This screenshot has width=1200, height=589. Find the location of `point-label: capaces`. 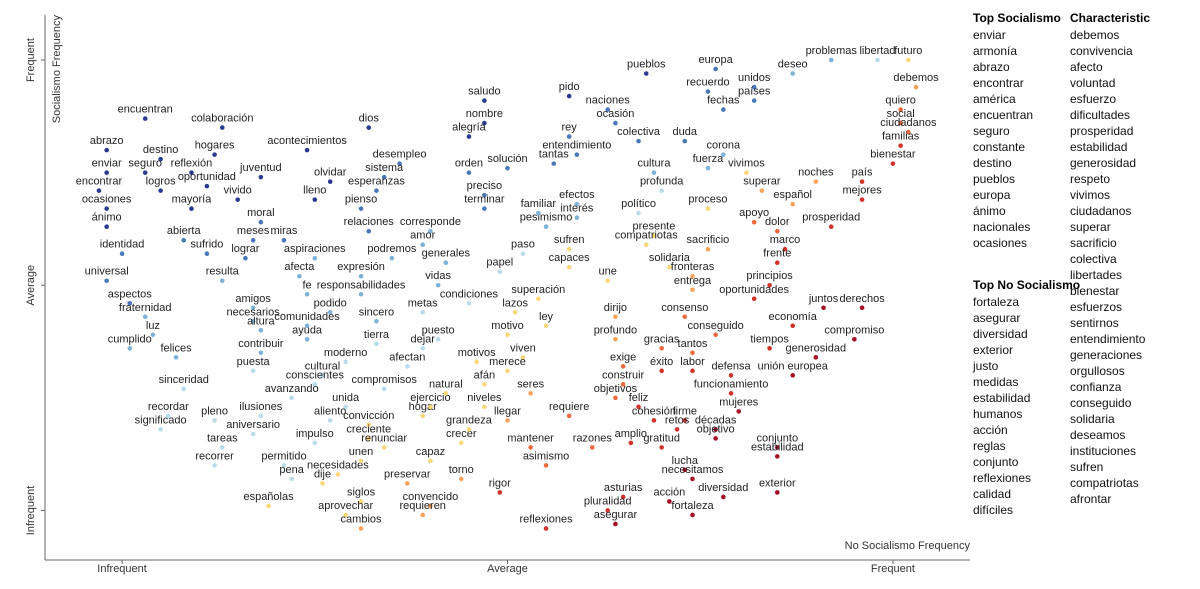

point-label: capaces is located at coordinates (569, 258).